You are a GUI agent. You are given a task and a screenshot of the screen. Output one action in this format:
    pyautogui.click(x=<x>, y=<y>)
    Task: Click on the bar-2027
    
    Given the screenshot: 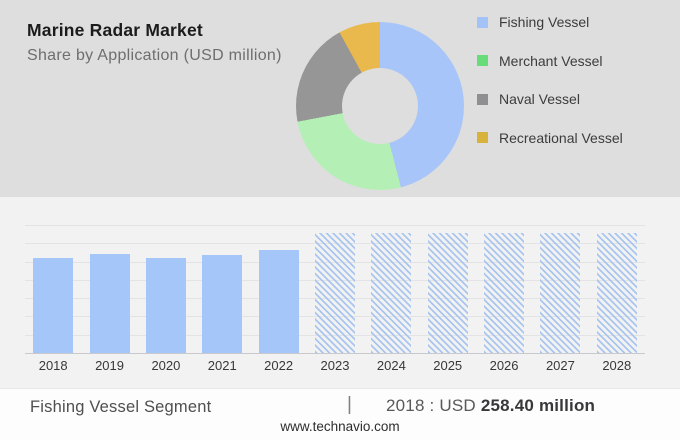 What is the action you would take?
    pyautogui.click(x=560, y=293)
    